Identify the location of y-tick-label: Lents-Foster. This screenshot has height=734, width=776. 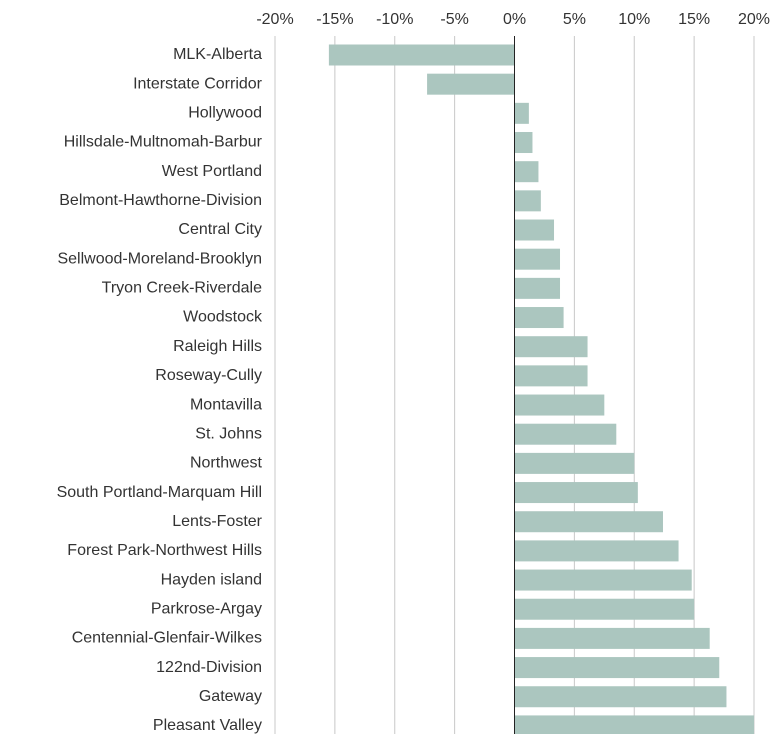
(217, 521).